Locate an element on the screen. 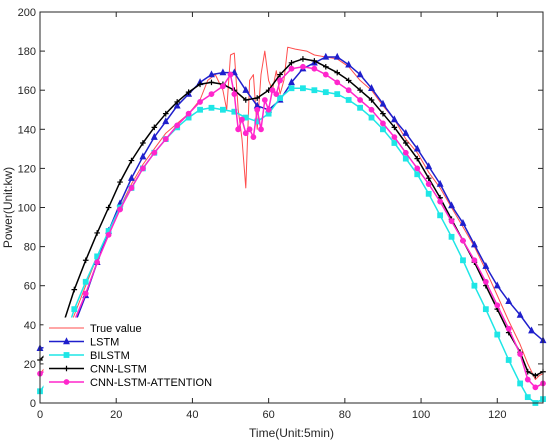 This screenshot has width=550, height=445. legend-label: LSTM is located at coordinates (104, 343).